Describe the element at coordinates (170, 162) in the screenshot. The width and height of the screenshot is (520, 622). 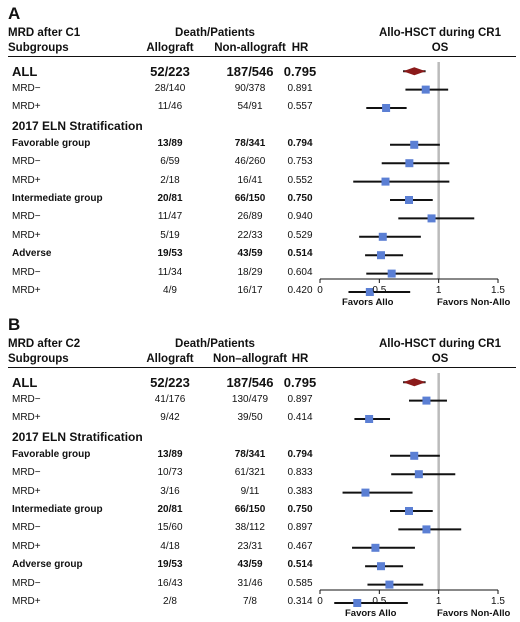
I see `row-allo: 6/59` at that location.